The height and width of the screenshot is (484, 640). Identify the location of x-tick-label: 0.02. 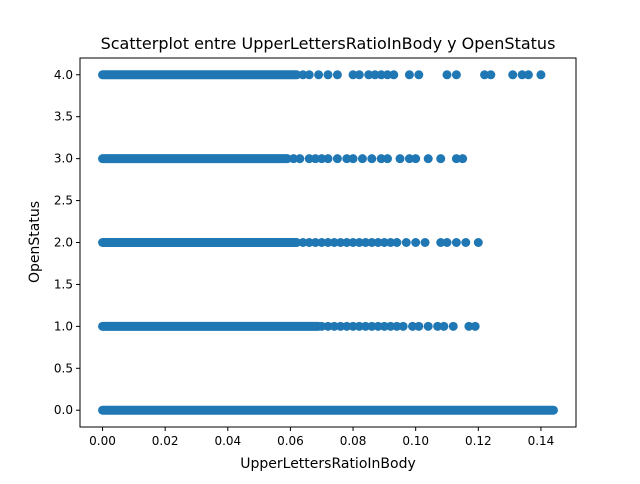
(165, 441).